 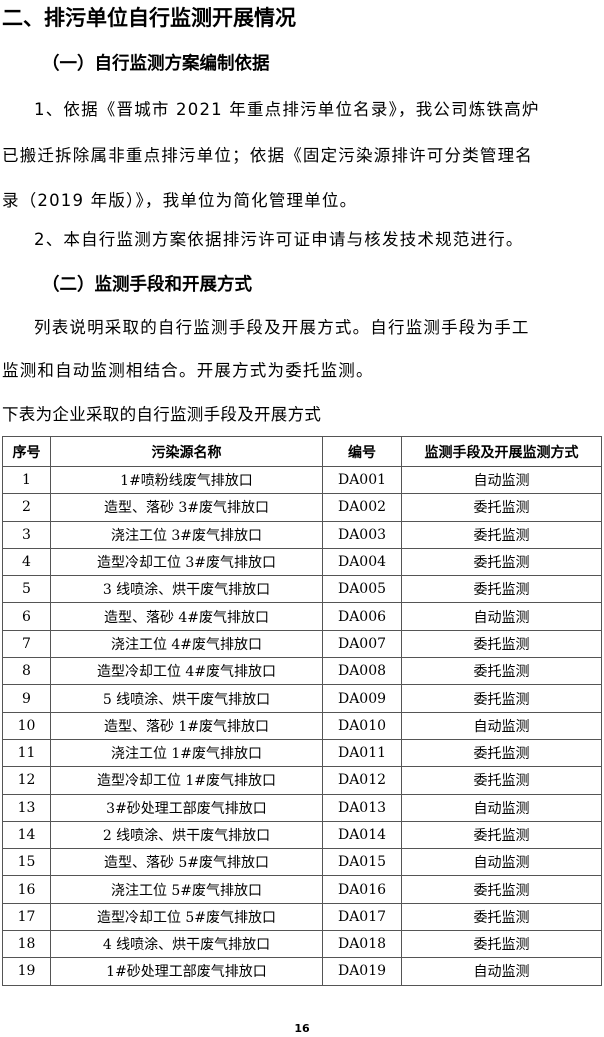 What do you see at coordinates (26, 971) in the screenshot?
I see `row-index: 19` at bounding box center [26, 971].